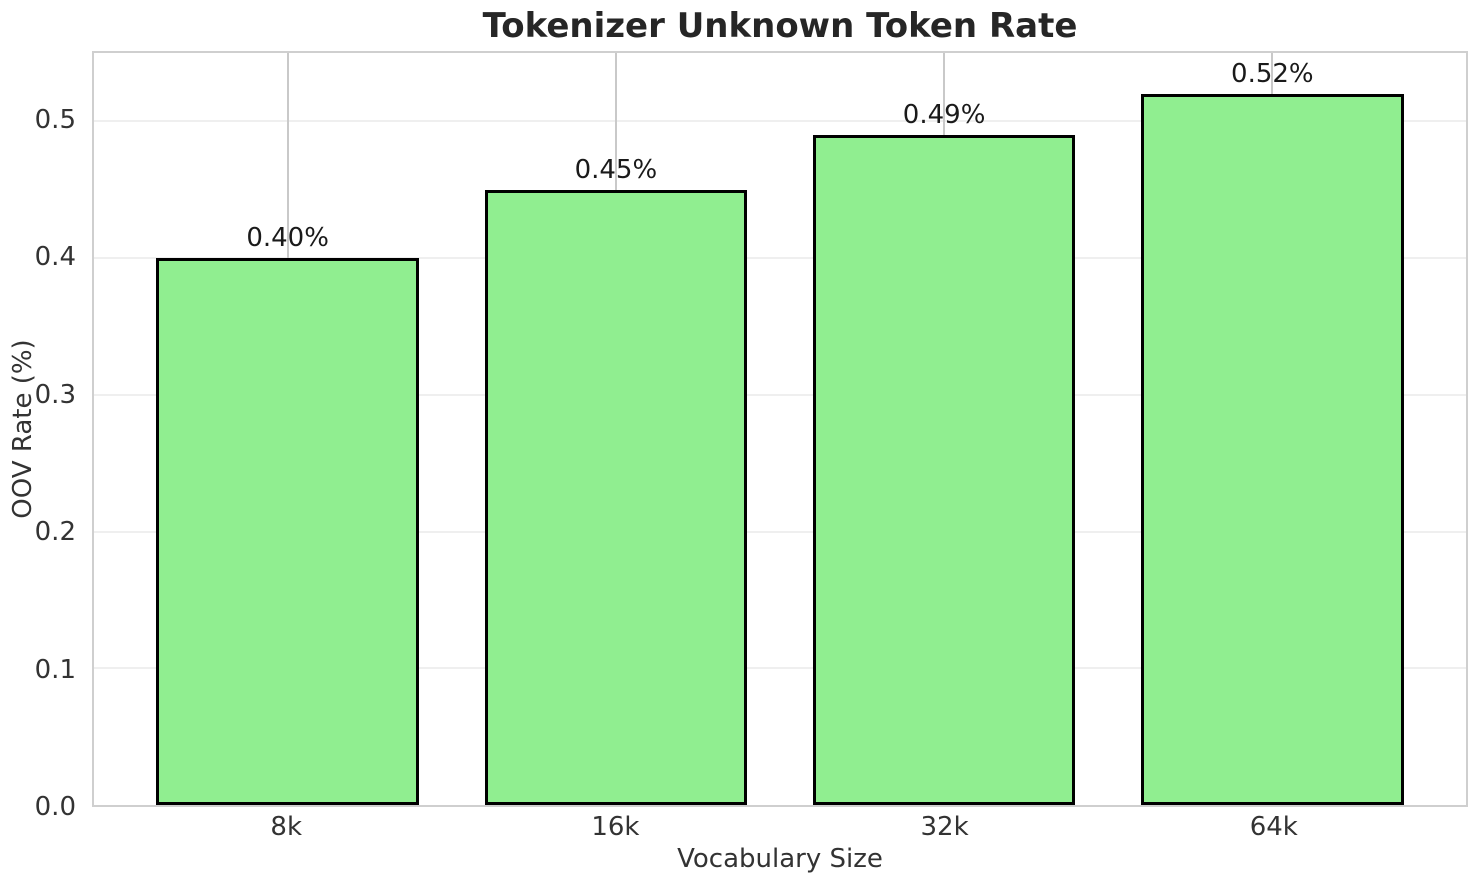 This screenshot has height=885, width=1484. I want to click on x-tick-label: 8k, so click(286, 827).